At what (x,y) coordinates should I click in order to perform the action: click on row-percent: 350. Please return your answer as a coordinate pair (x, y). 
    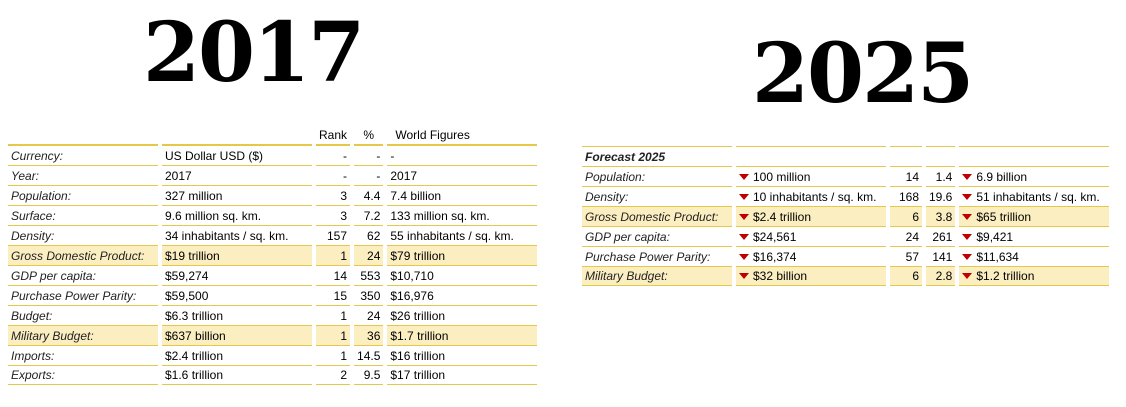
    Looking at the image, I should click on (369, 295).